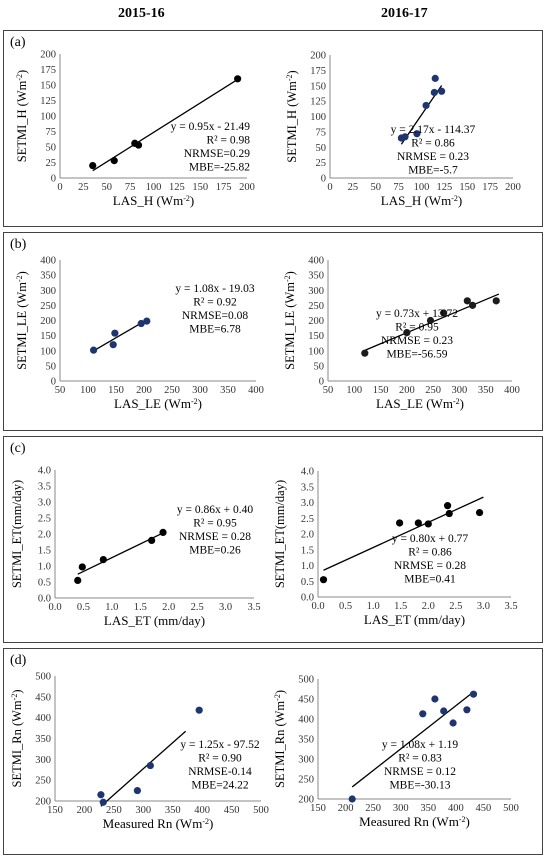  Describe the element at coordinates (319, 366) in the screenshot. I see `y-tick-label: 50` at that location.